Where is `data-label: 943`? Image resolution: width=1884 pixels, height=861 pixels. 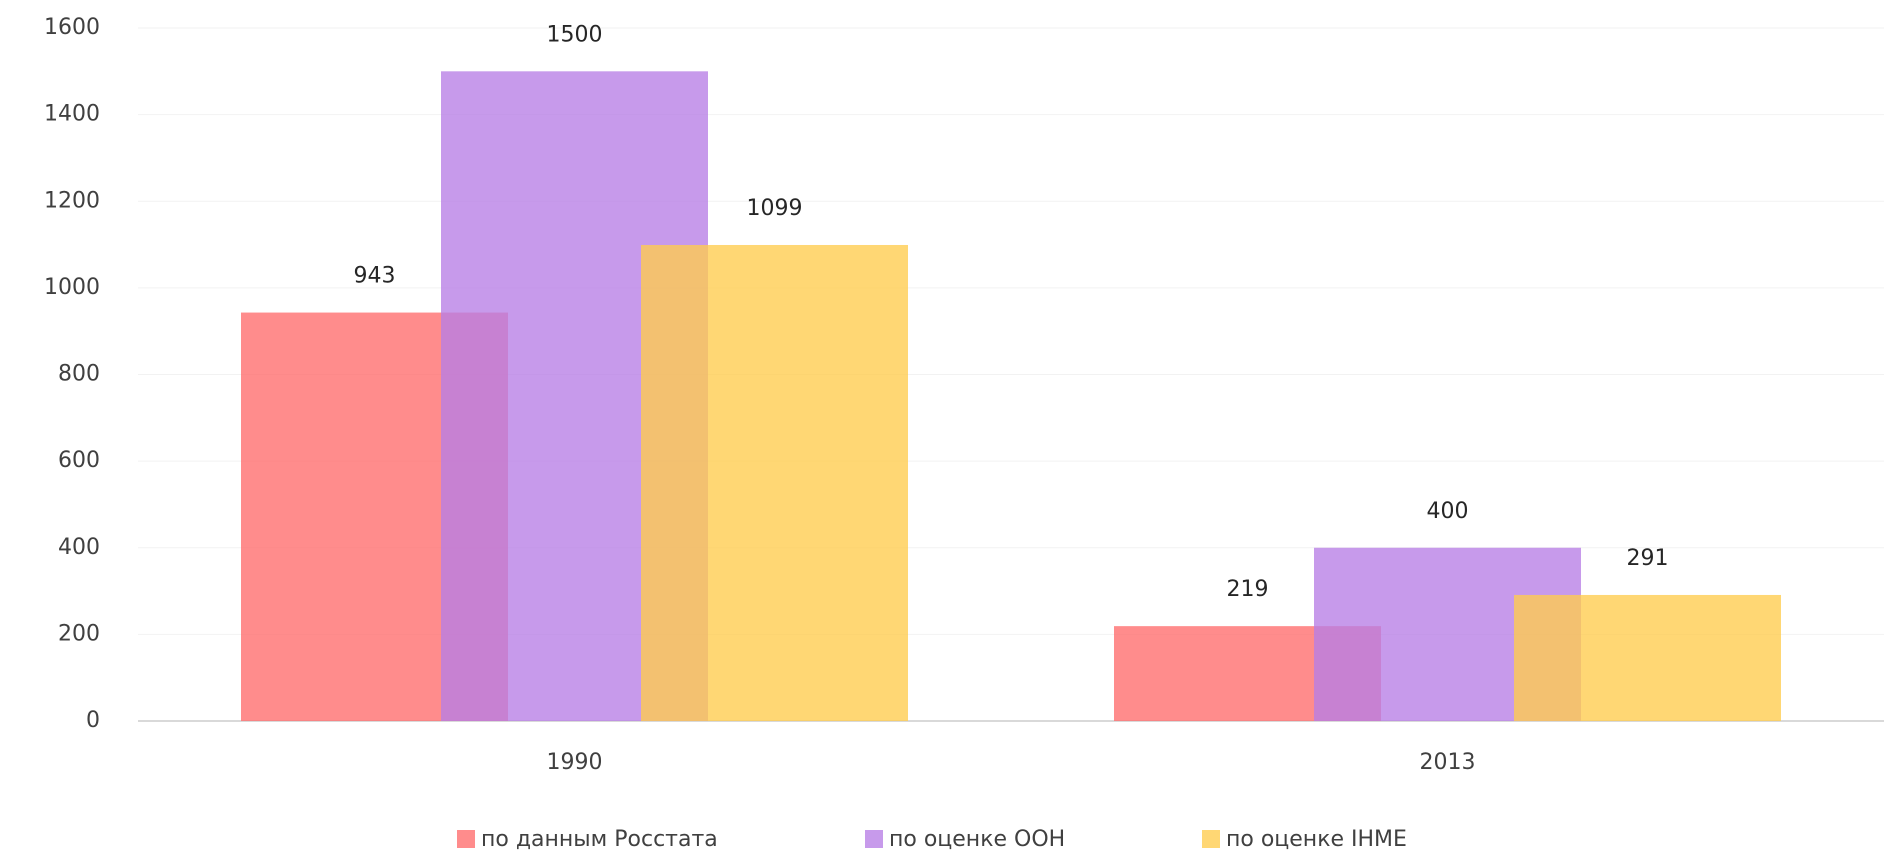 data-label: 943 is located at coordinates (375, 276).